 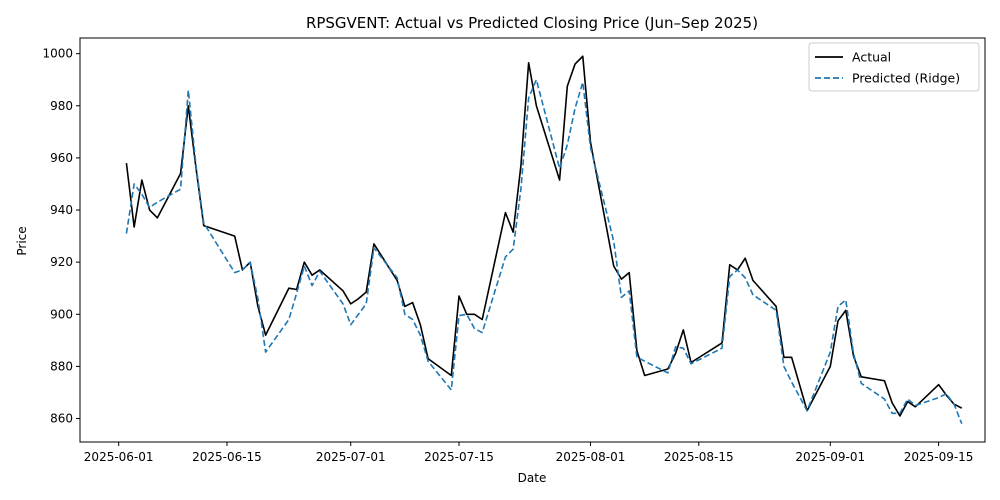 I want to click on y-tick-label: 960, so click(x=61, y=158).